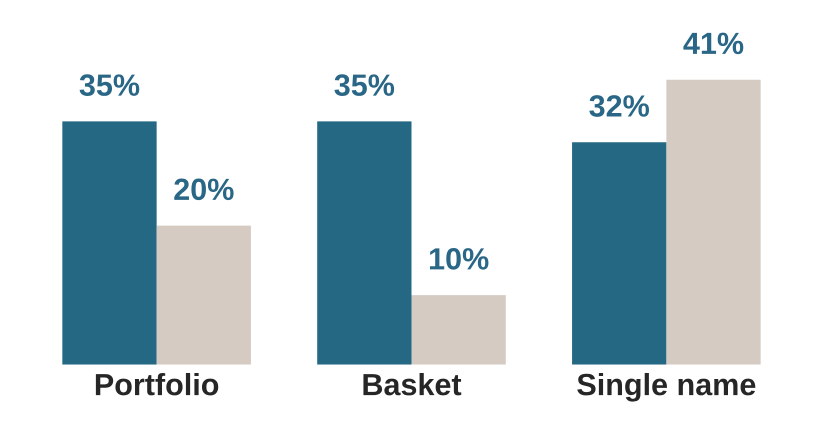  I want to click on x-tick-label: Single name, so click(666, 387).